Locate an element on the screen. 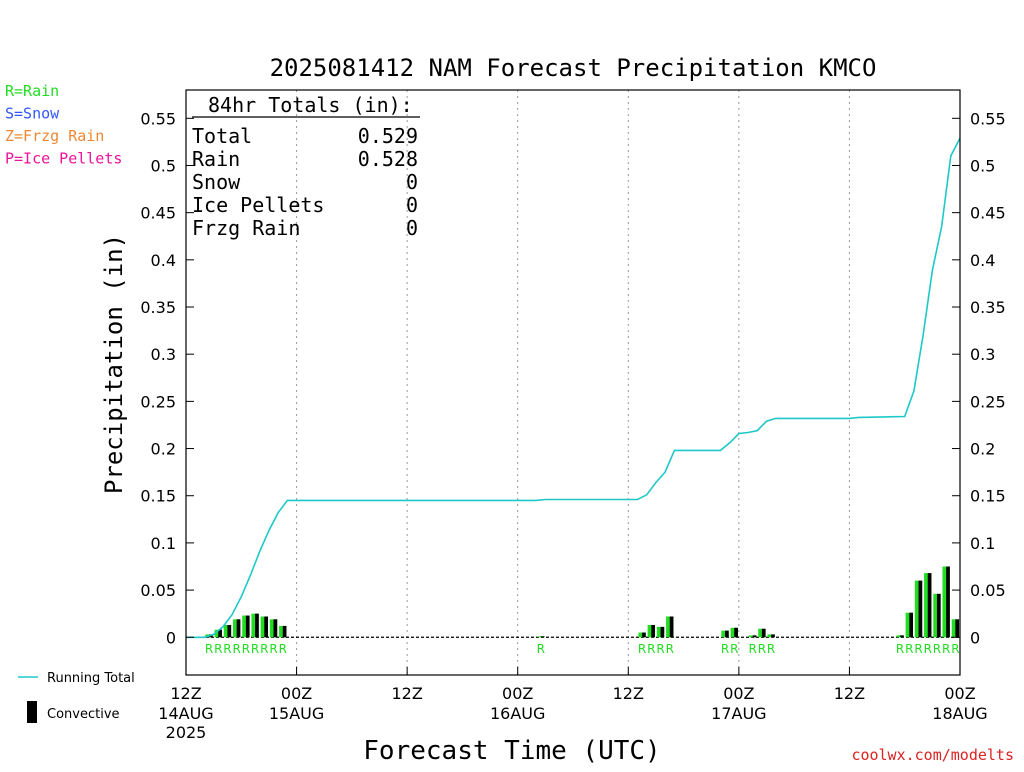  y-tick-label-right: 0.3 is located at coordinates (982, 354).